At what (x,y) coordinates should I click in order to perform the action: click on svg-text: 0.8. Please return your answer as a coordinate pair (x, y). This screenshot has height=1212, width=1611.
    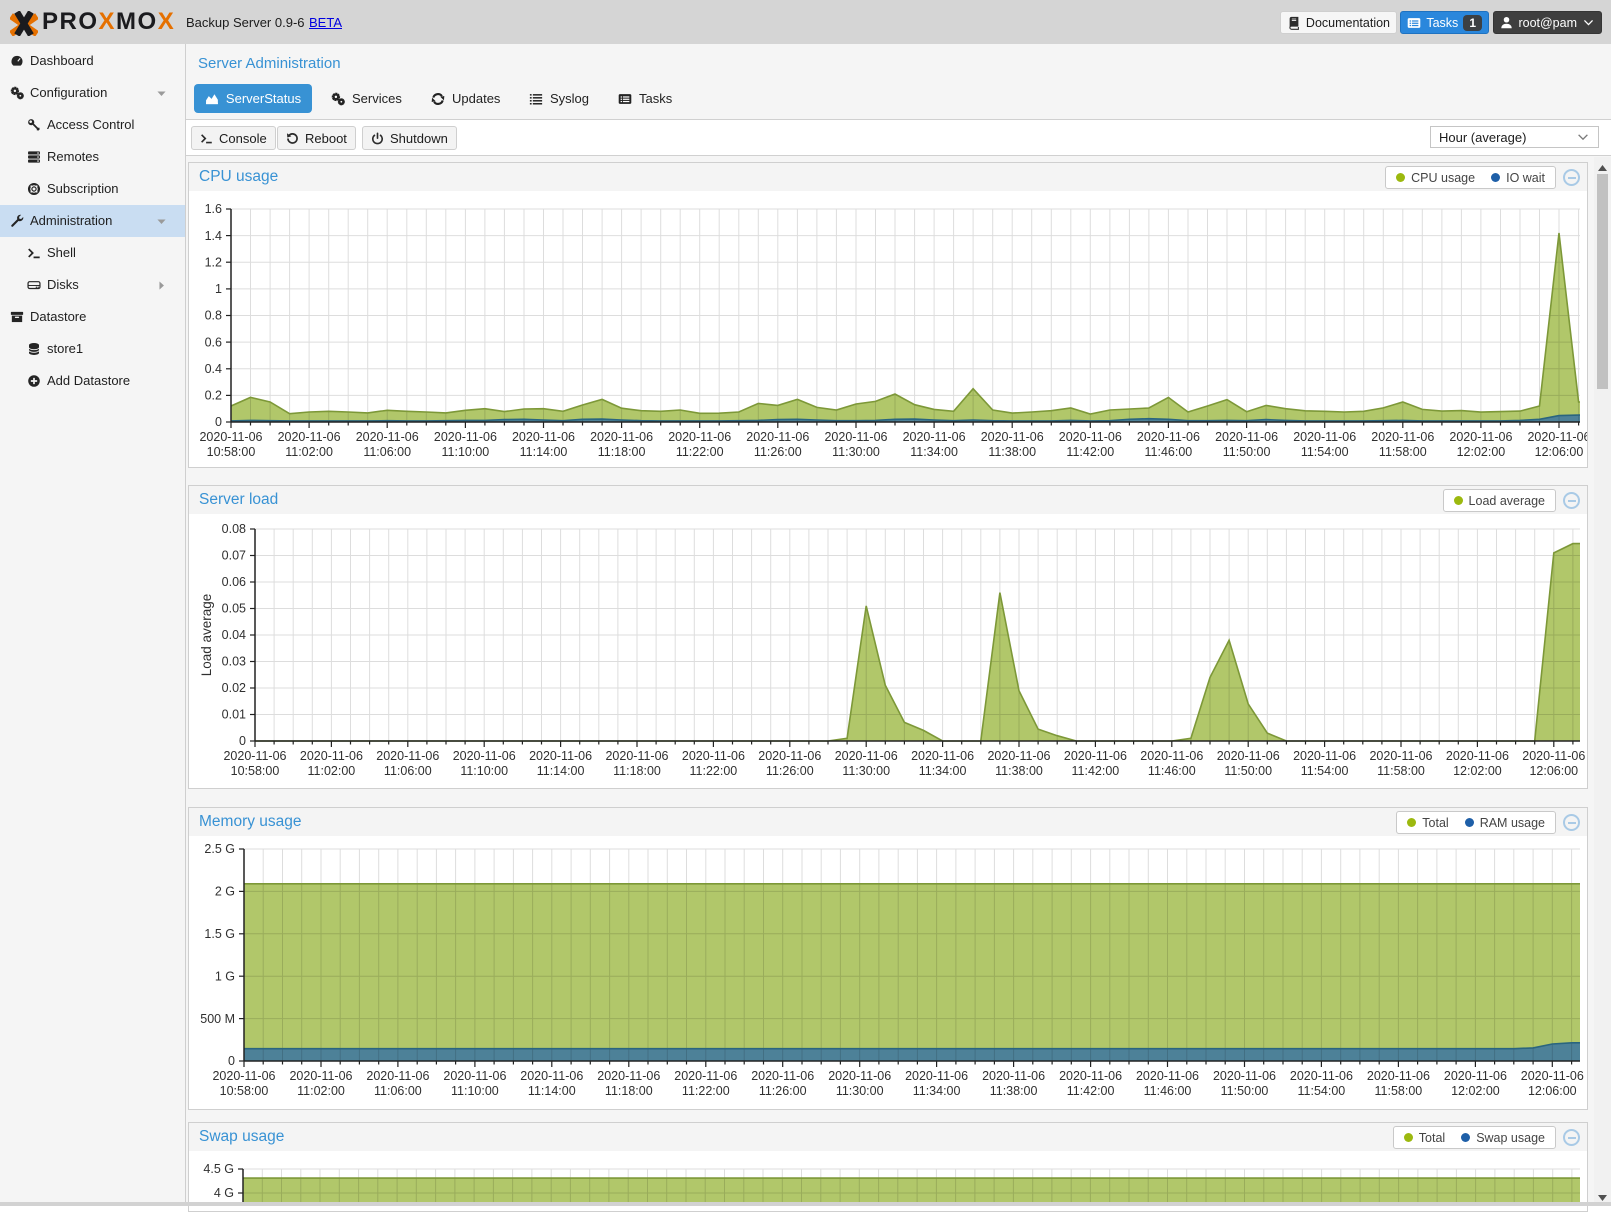
    Looking at the image, I should click on (213, 316).